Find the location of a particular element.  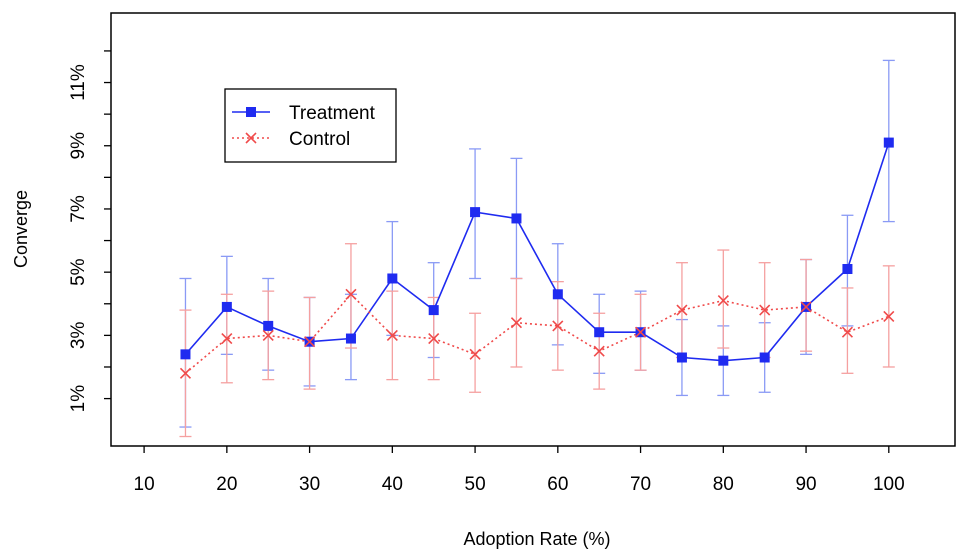

control-line is located at coordinates (537, 333).